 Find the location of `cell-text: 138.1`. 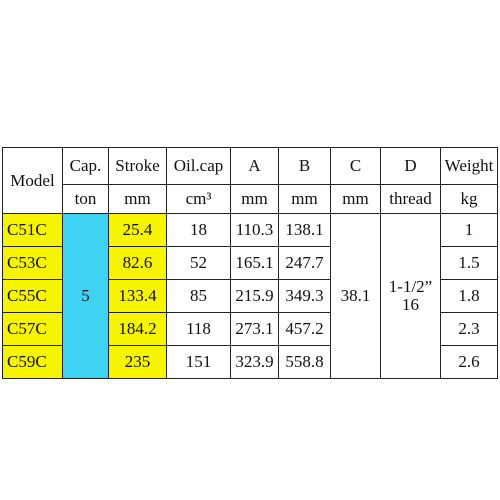

cell-text: 138.1 is located at coordinates (304, 229).